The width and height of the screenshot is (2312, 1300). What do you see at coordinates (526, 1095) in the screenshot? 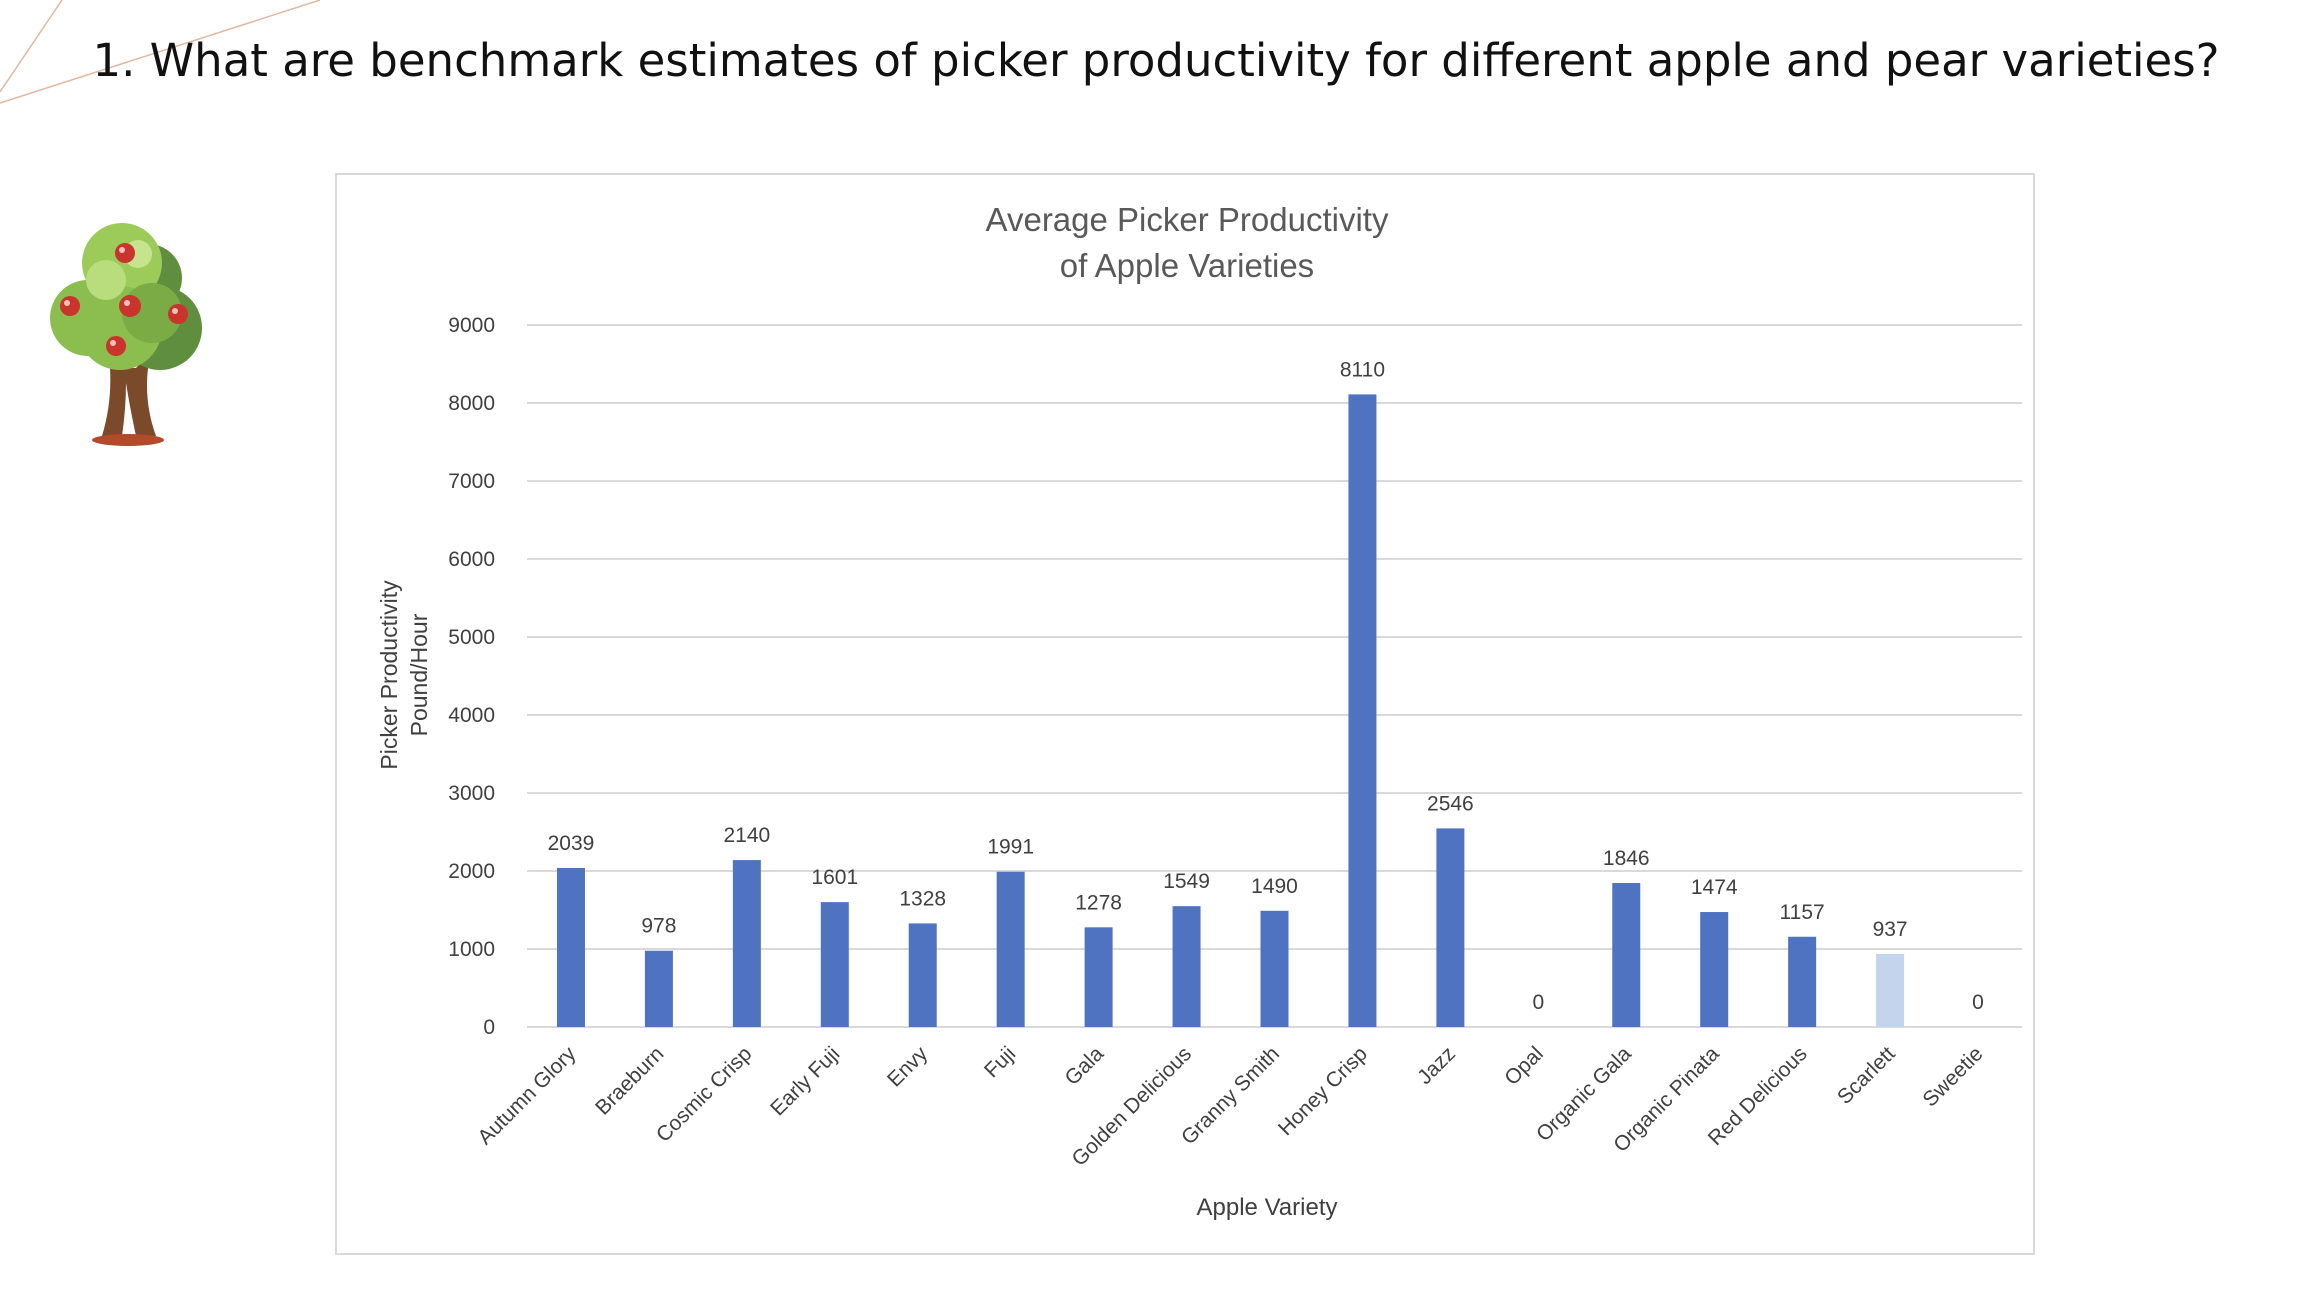
I see `x-tick-label: Autumn Glory` at bounding box center [526, 1095].